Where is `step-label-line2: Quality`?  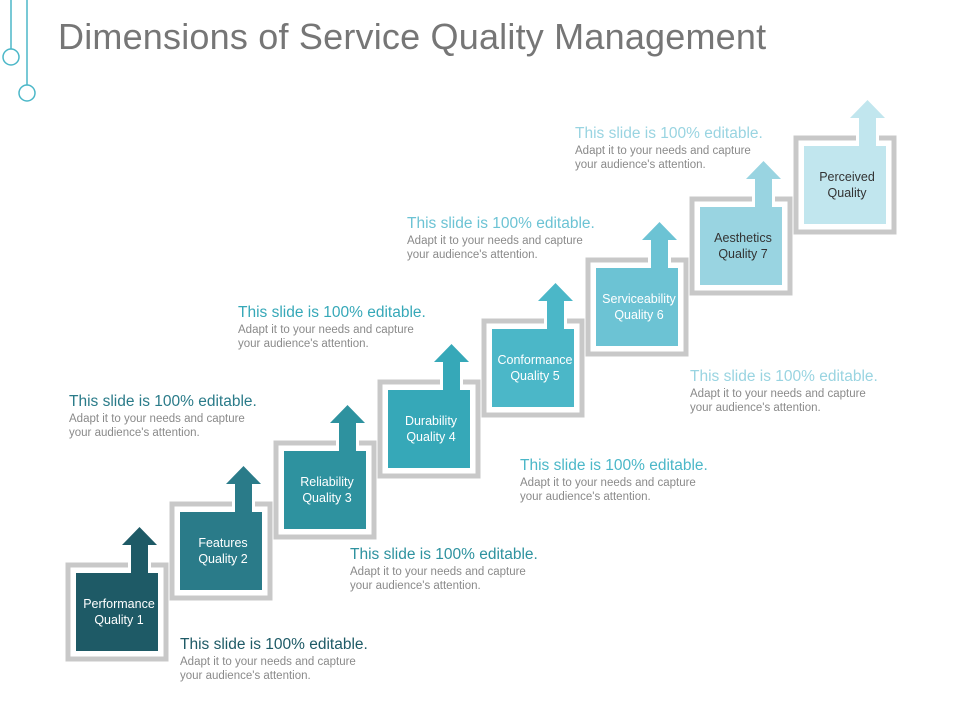
step-label-line2: Quality is located at coordinates (847, 193).